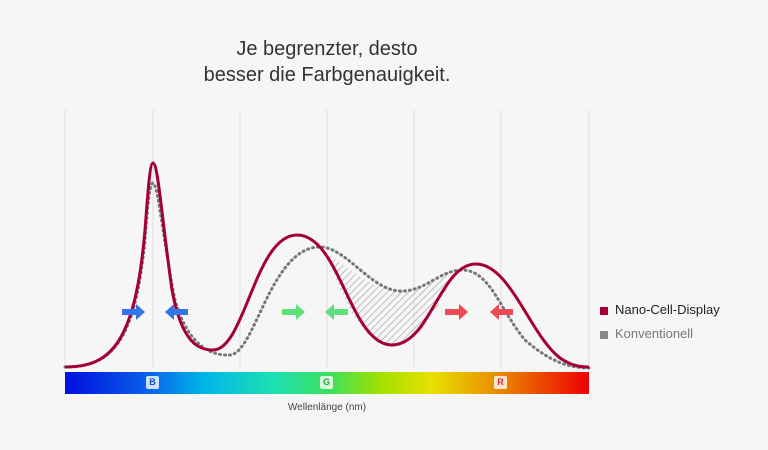 Image resolution: width=768 pixels, height=450 pixels. I want to click on red-arrow-right-icon, so click(456, 312).